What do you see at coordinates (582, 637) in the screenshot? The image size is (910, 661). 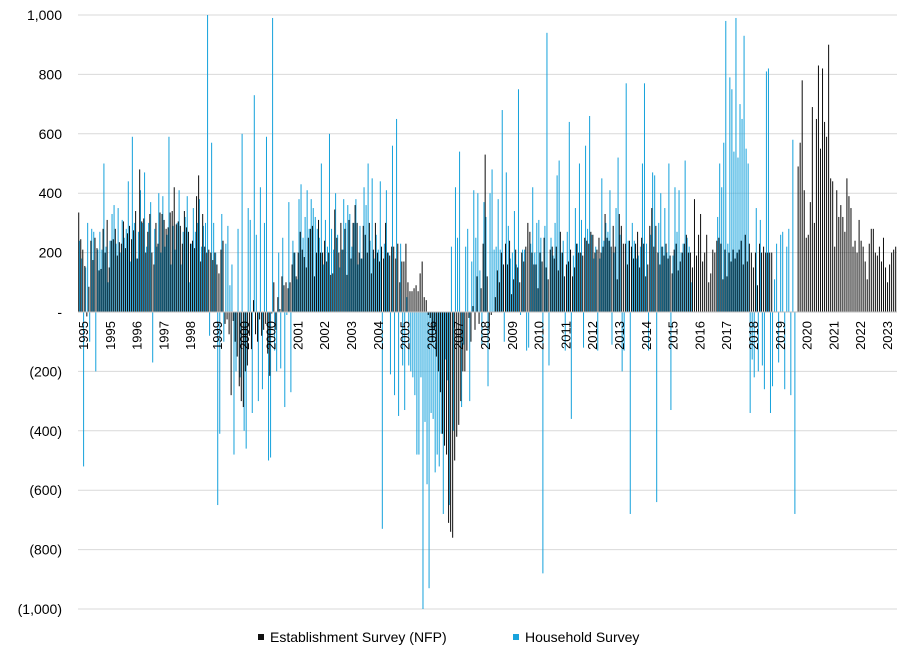 I see `legend-label-household: Household Survey` at bounding box center [582, 637].